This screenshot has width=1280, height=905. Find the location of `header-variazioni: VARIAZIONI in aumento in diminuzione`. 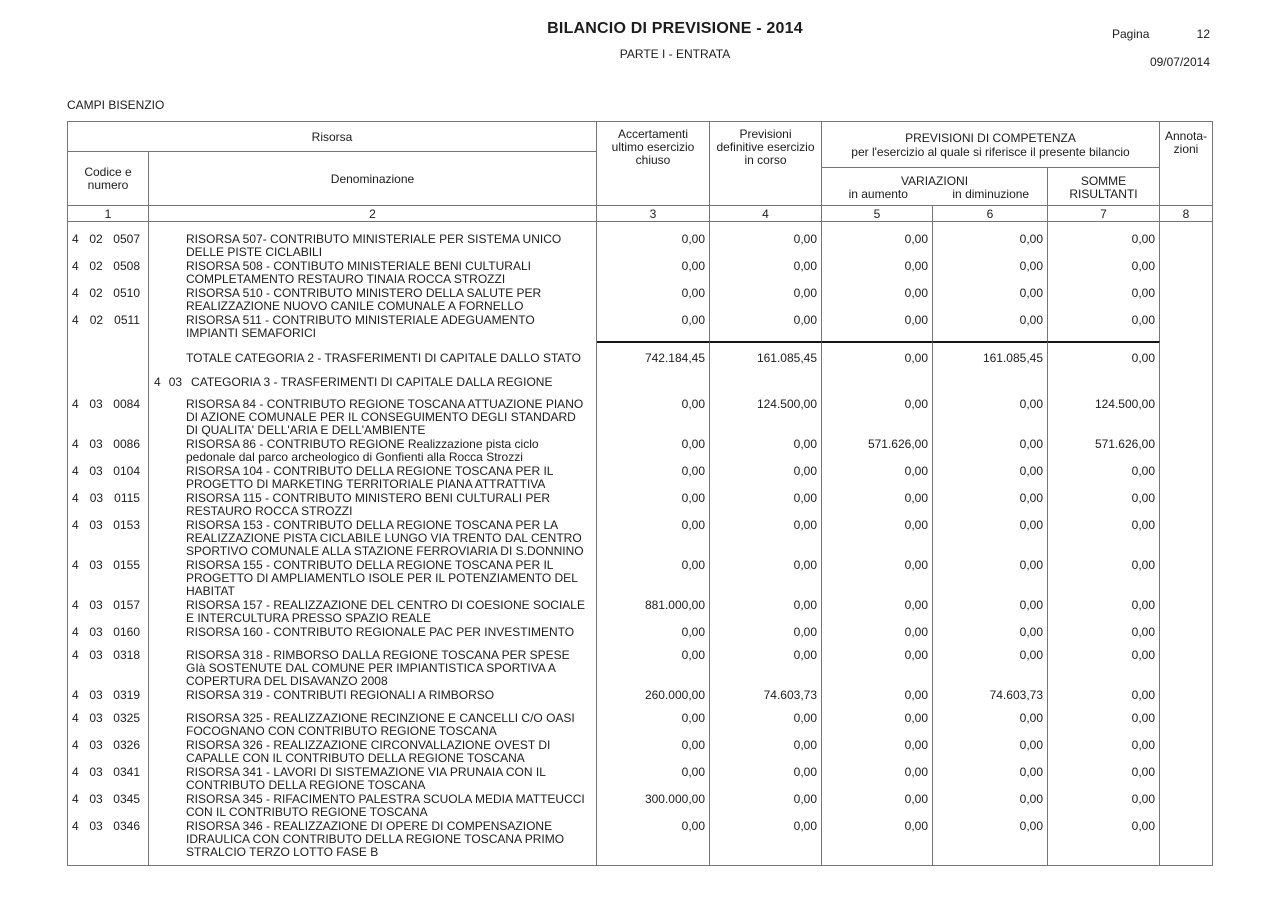

header-variazioni: VARIAZIONI in aumento in diminuzione is located at coordinates (935, 186).